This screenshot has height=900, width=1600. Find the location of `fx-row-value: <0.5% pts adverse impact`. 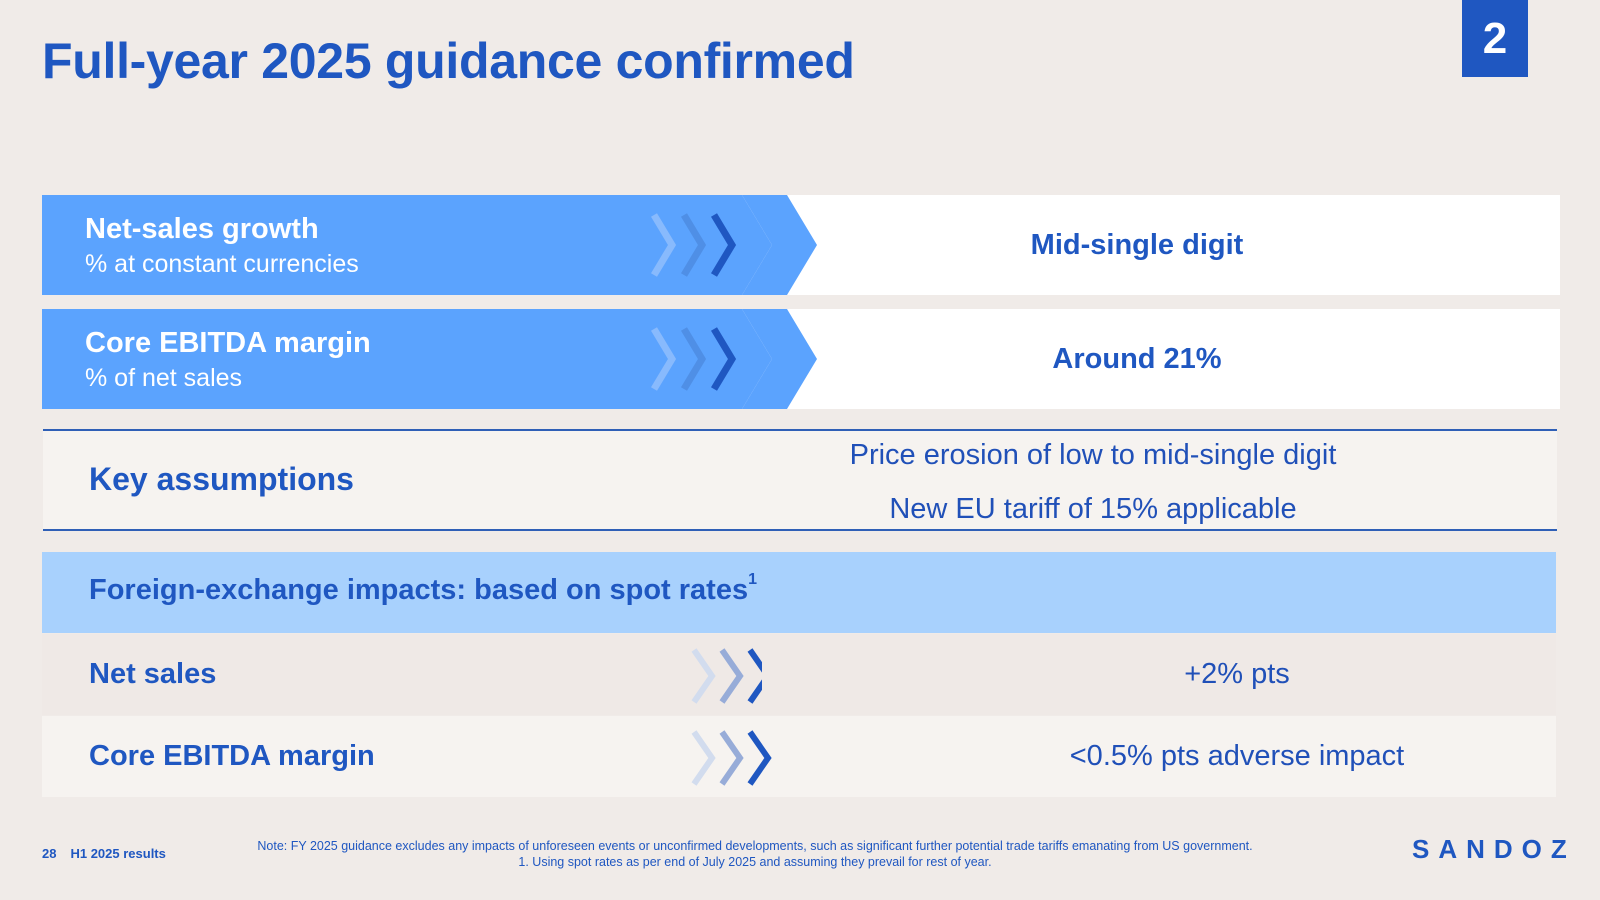

fx-row-value: <0.5% pts adverse impact is located at coordinates (1237, 756).